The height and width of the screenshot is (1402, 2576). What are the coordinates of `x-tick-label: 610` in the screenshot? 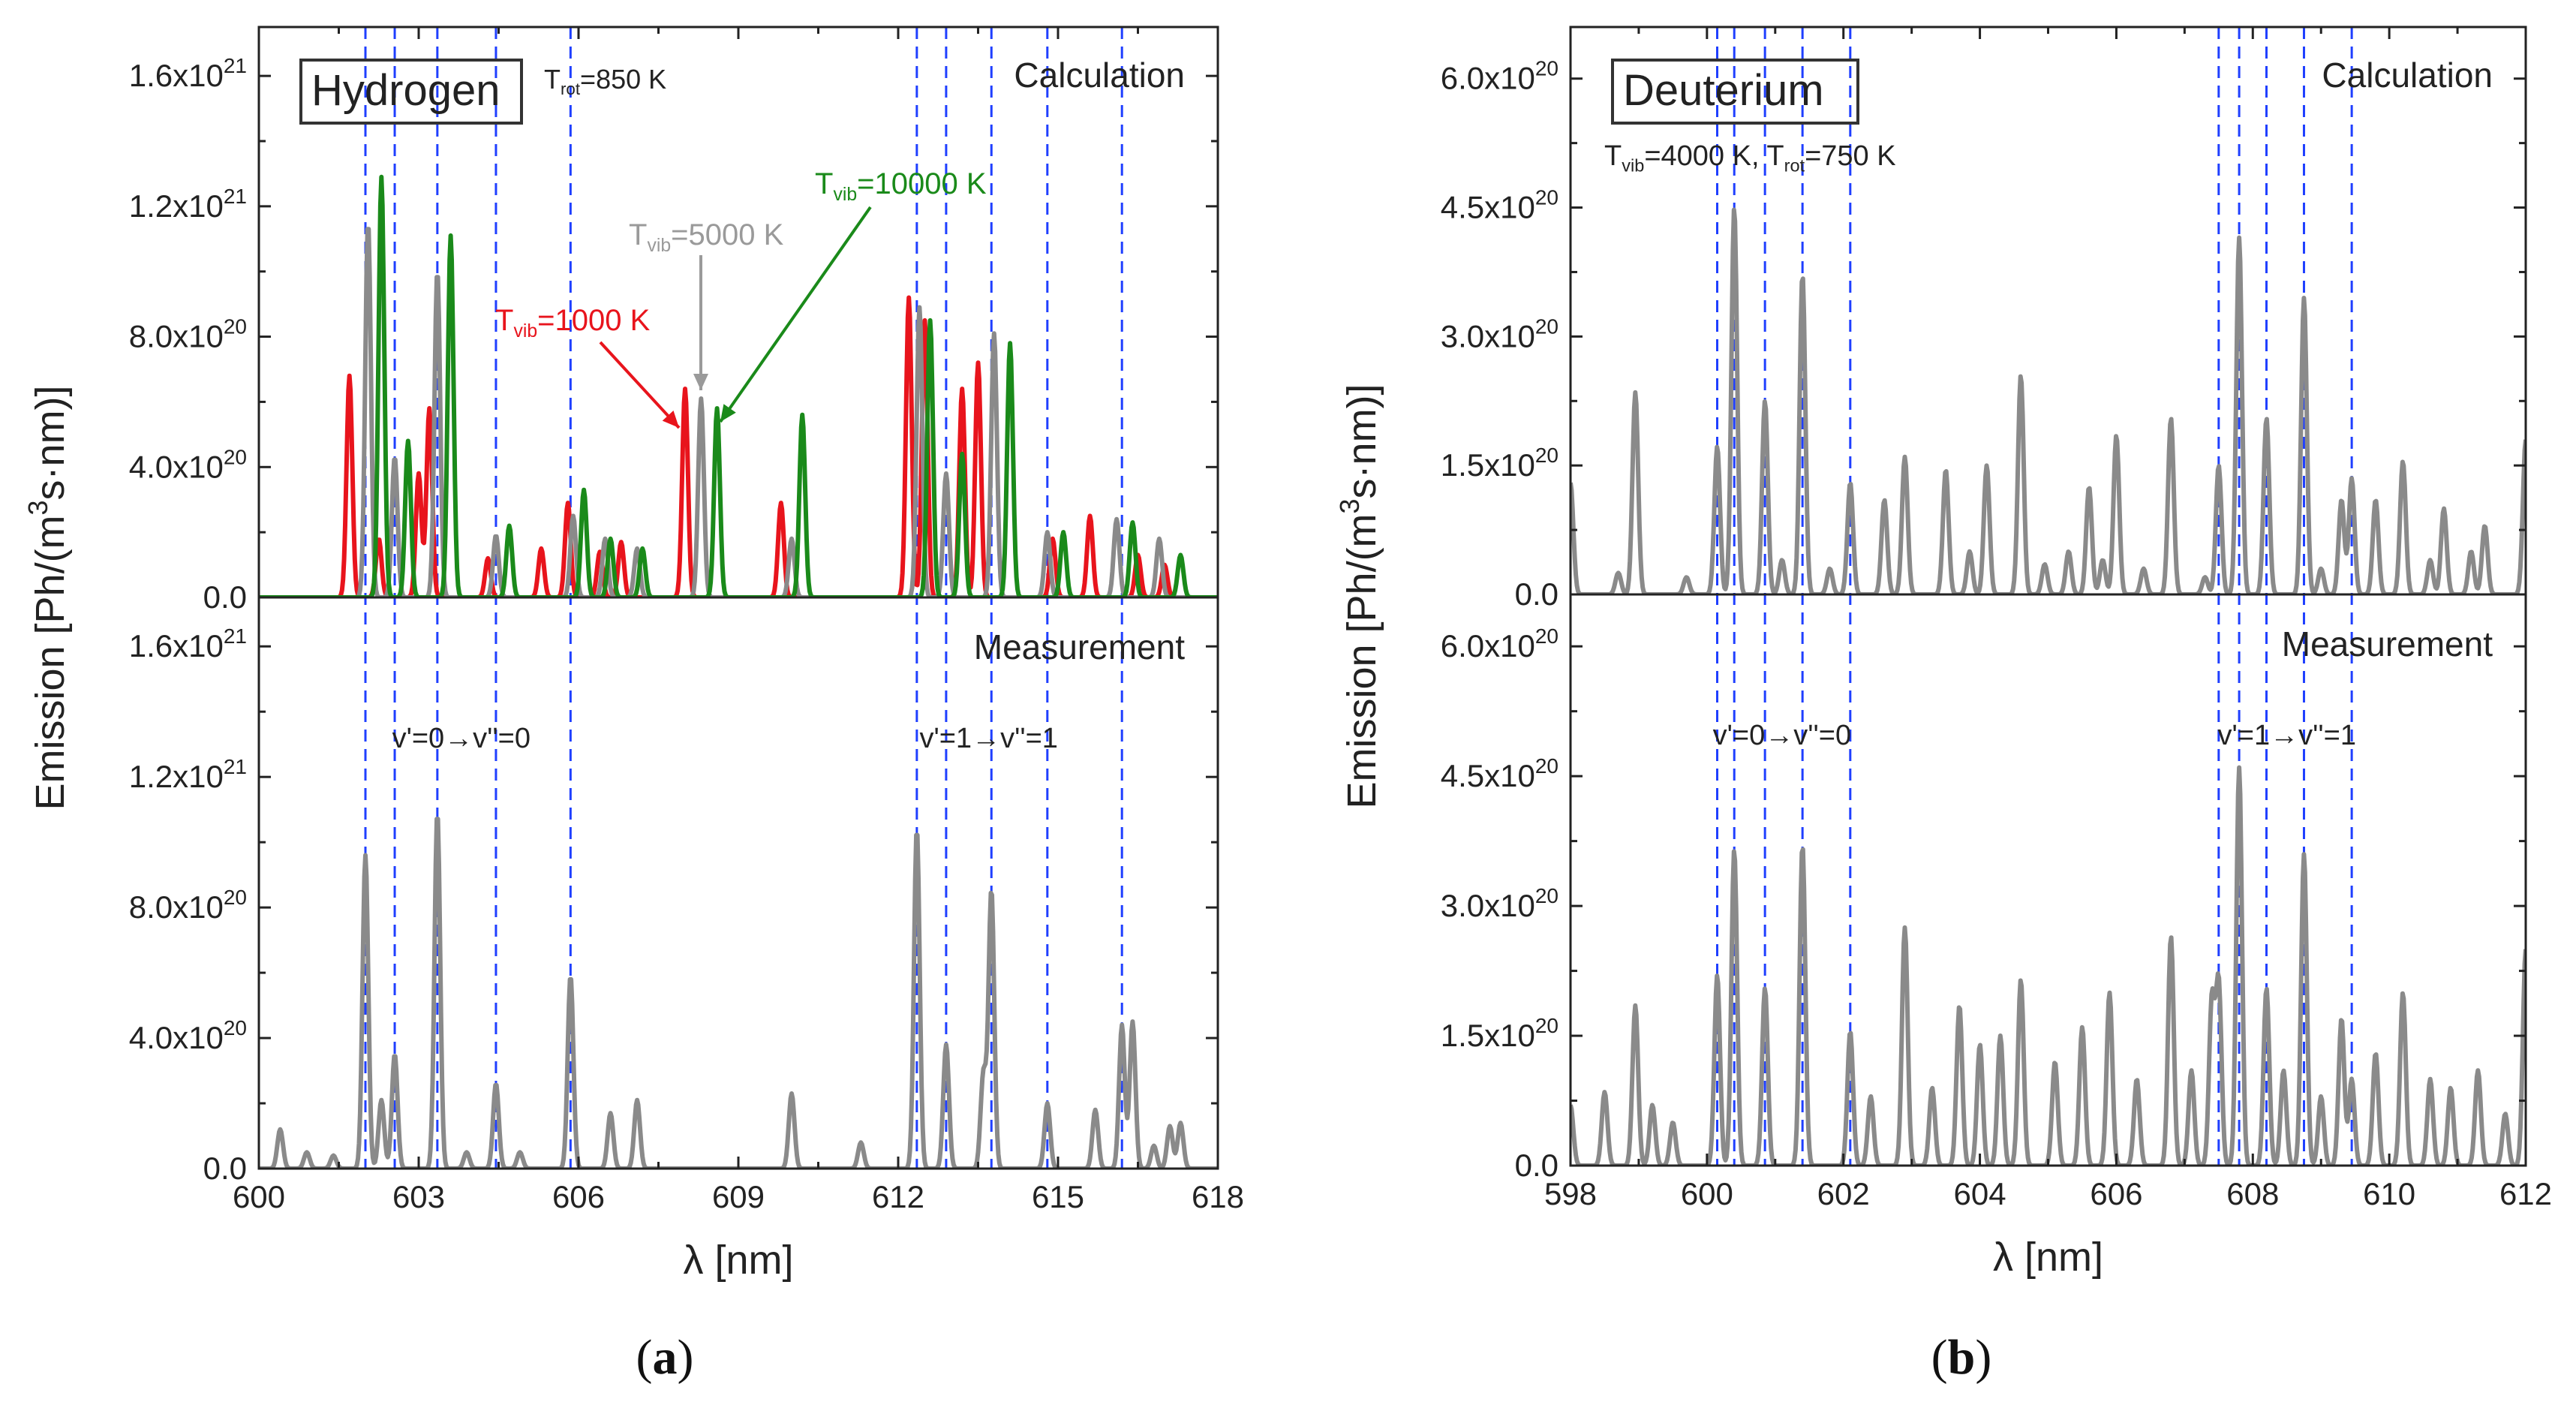 It's located at (2389, 1193).